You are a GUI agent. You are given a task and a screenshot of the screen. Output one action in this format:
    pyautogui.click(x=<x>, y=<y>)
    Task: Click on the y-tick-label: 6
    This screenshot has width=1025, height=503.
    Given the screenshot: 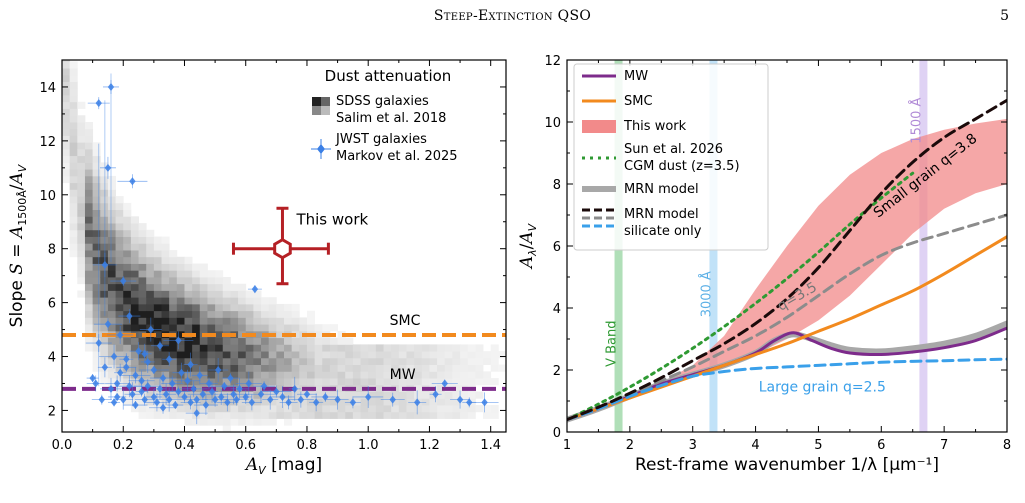 What is the action you would take?
    pyautogui.click(x=557, y=247)
    